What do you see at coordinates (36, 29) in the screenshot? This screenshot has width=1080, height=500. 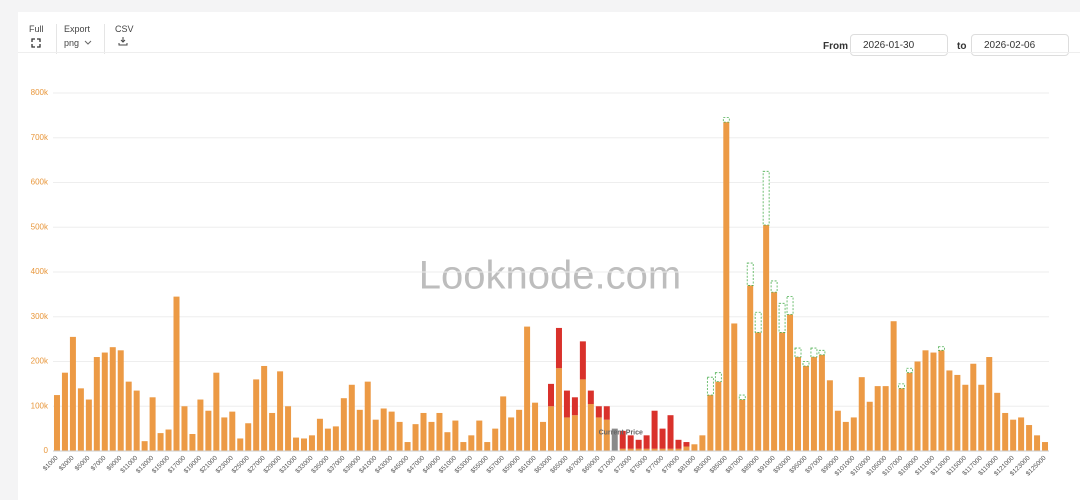 I see `full-label: Full` at bounding box center [36, 29].